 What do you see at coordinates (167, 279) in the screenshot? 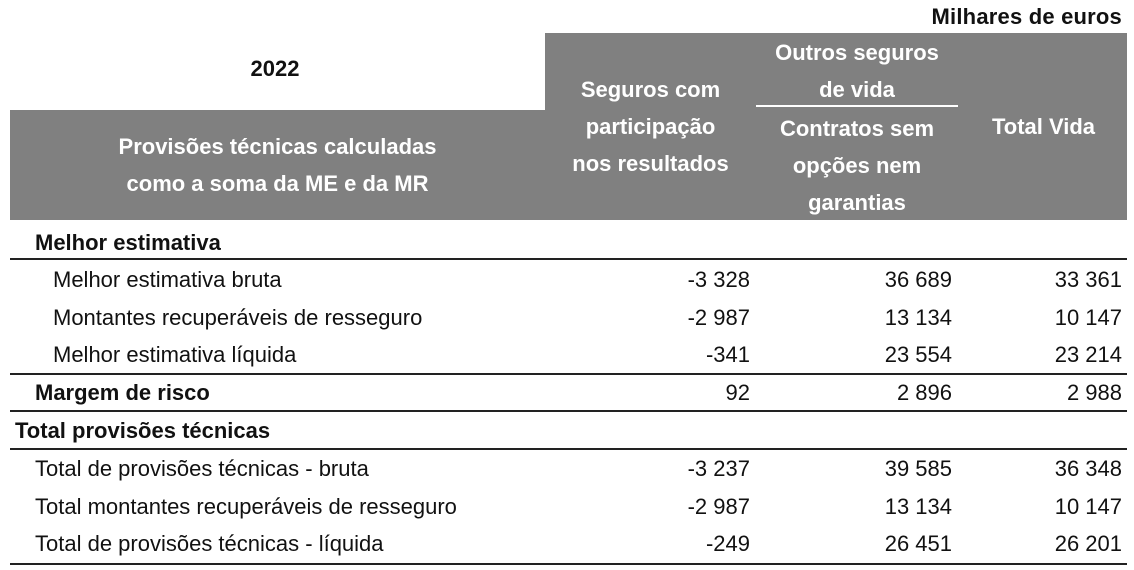
I see `row-label: Melhor estimativa bruta` at bounding box center [167, 279].